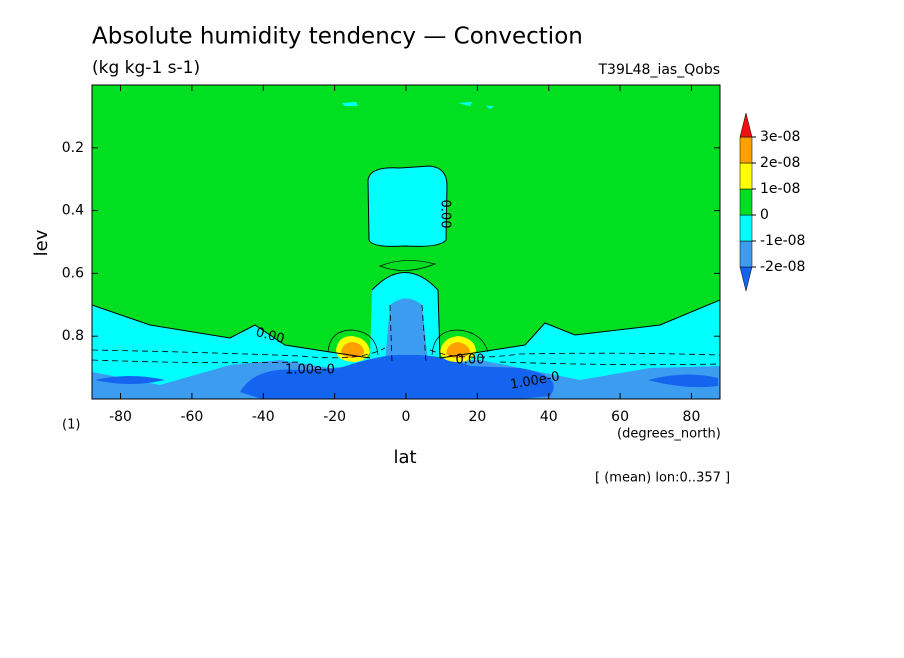 The width and height of the screenshot is (904, 658). What do you see at coordinates (477, 417) in the screenshot?
I see `x-tick-label: 20` at bounding box center [477, 417].